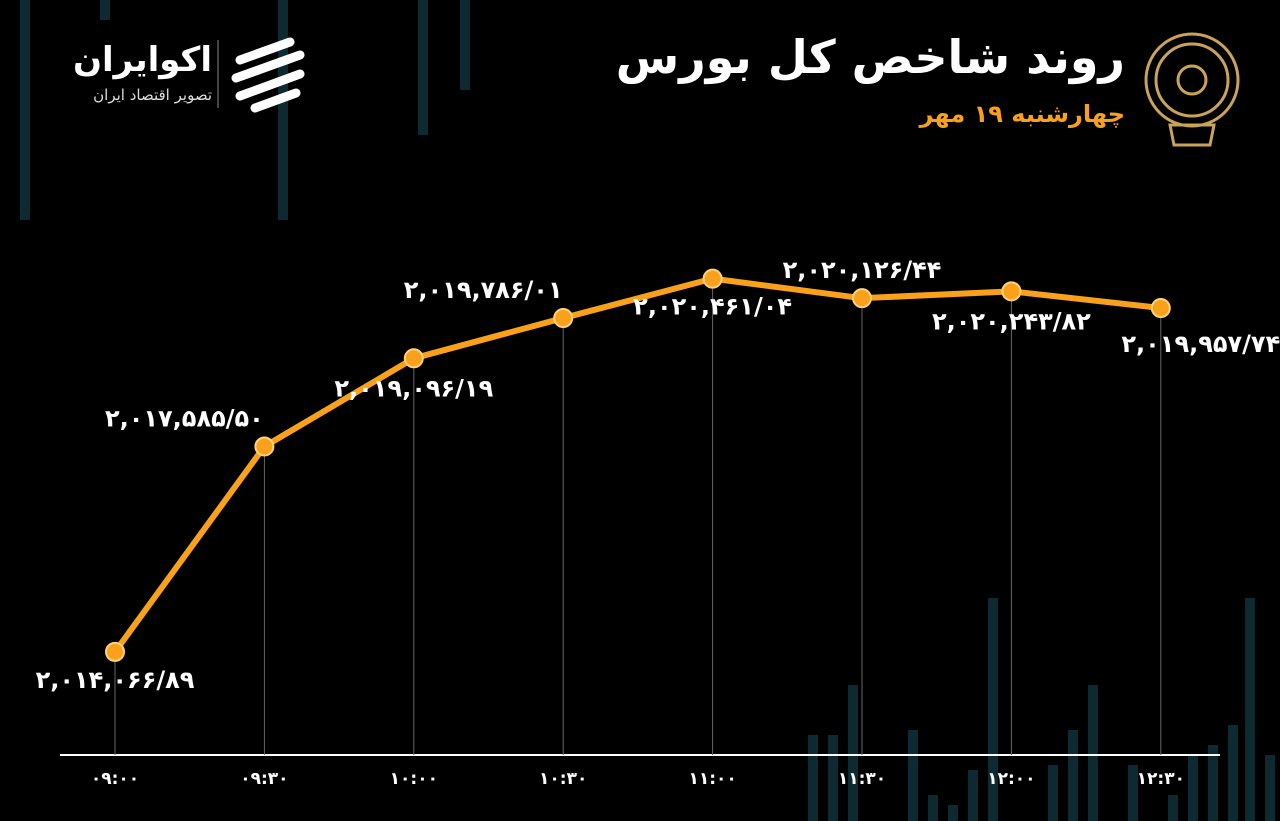 The image size is (1280, 821). What do you see at coordinates (1011, 321) in the screenshot?
I see `value-label: ۲,۰۲۰,۲۴۳/۸۲` at bounding box center [1011, 321].